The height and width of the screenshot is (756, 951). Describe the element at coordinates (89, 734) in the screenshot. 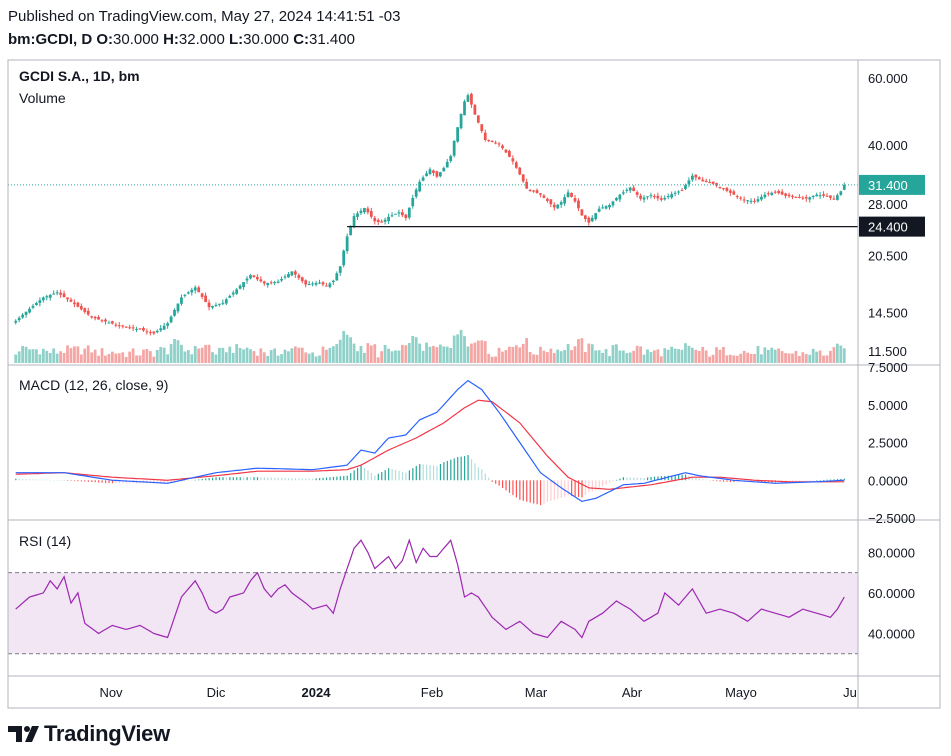

I see `tradingview-logo: TradingView` at that location.